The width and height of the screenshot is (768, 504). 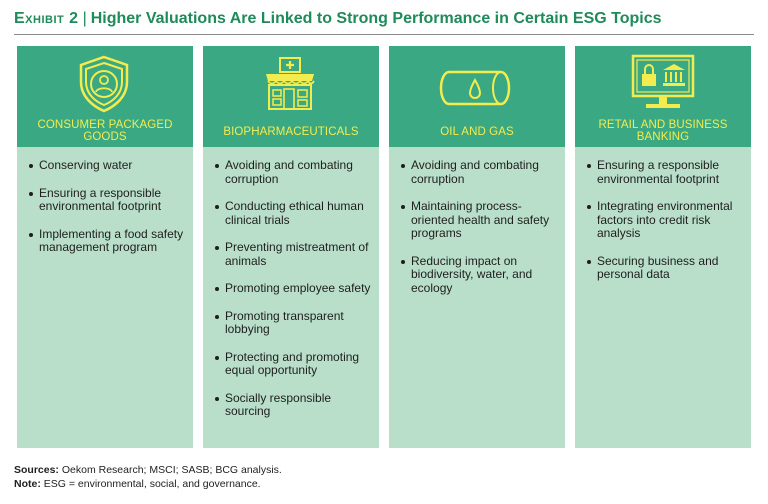 What do you see at coordinates (291, 132) in the screenshot?
I see `column-heading: BIOPHARMACEUTICALS` at bounding box center [291, 132].